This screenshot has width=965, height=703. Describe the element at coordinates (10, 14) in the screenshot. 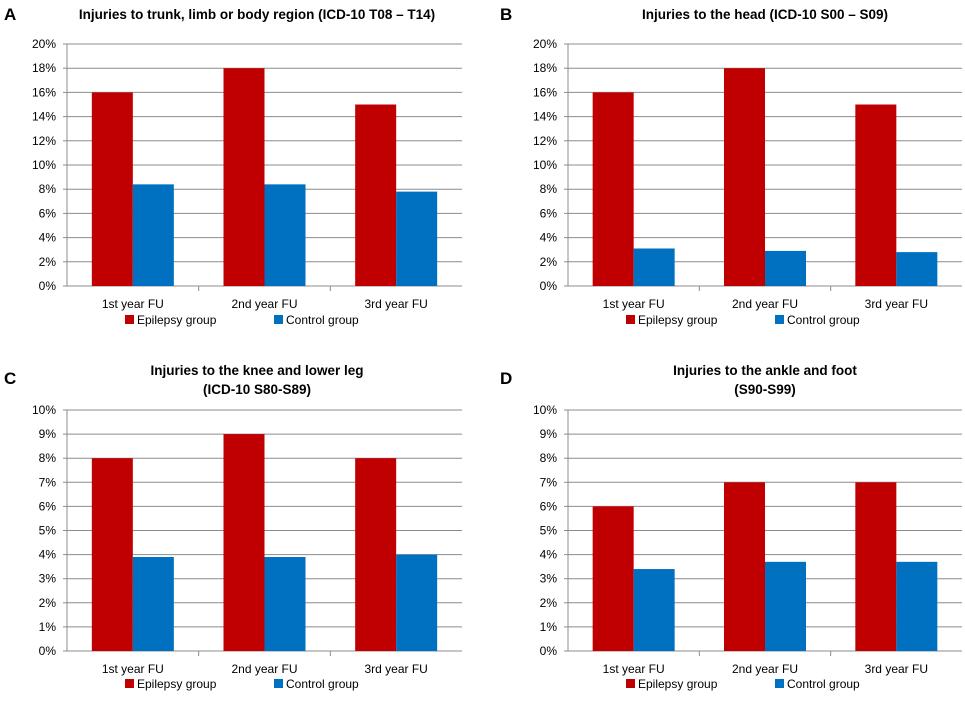

I see `panel-letter: A` at that location.